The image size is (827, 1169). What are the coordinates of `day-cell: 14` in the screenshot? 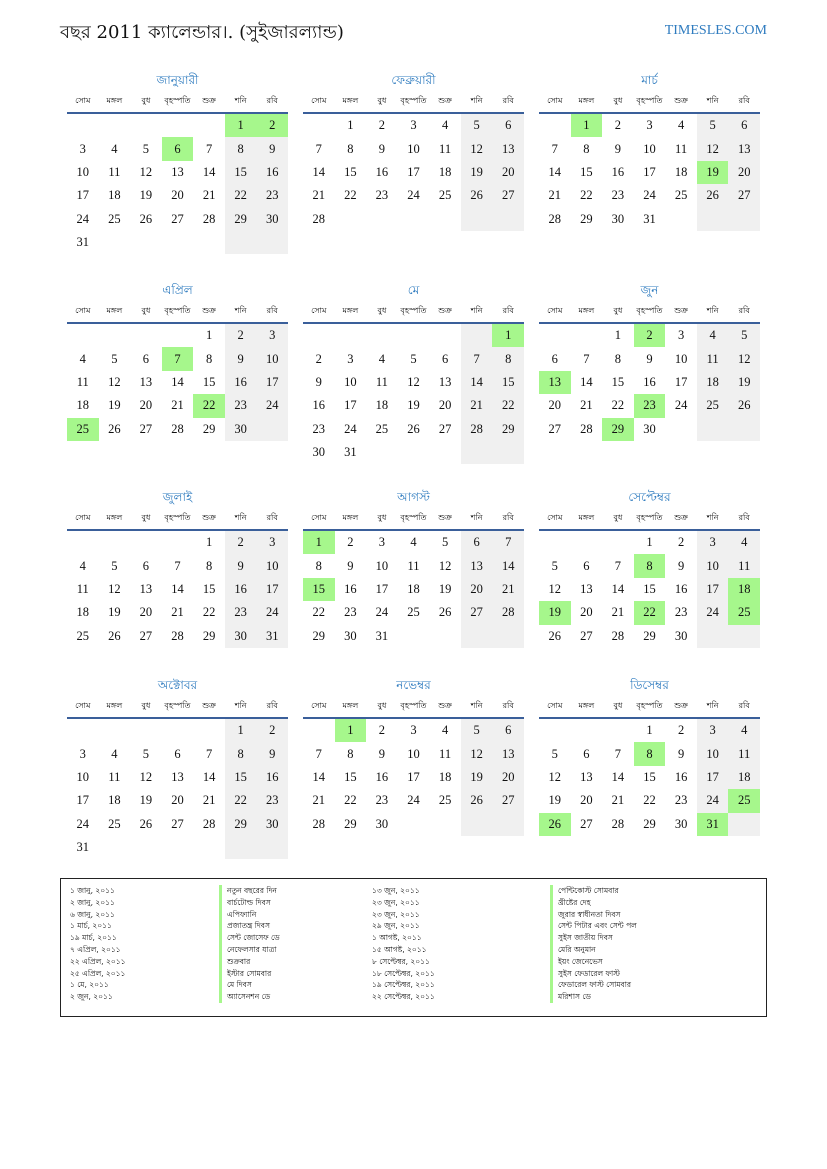 It's located at (177, 381).